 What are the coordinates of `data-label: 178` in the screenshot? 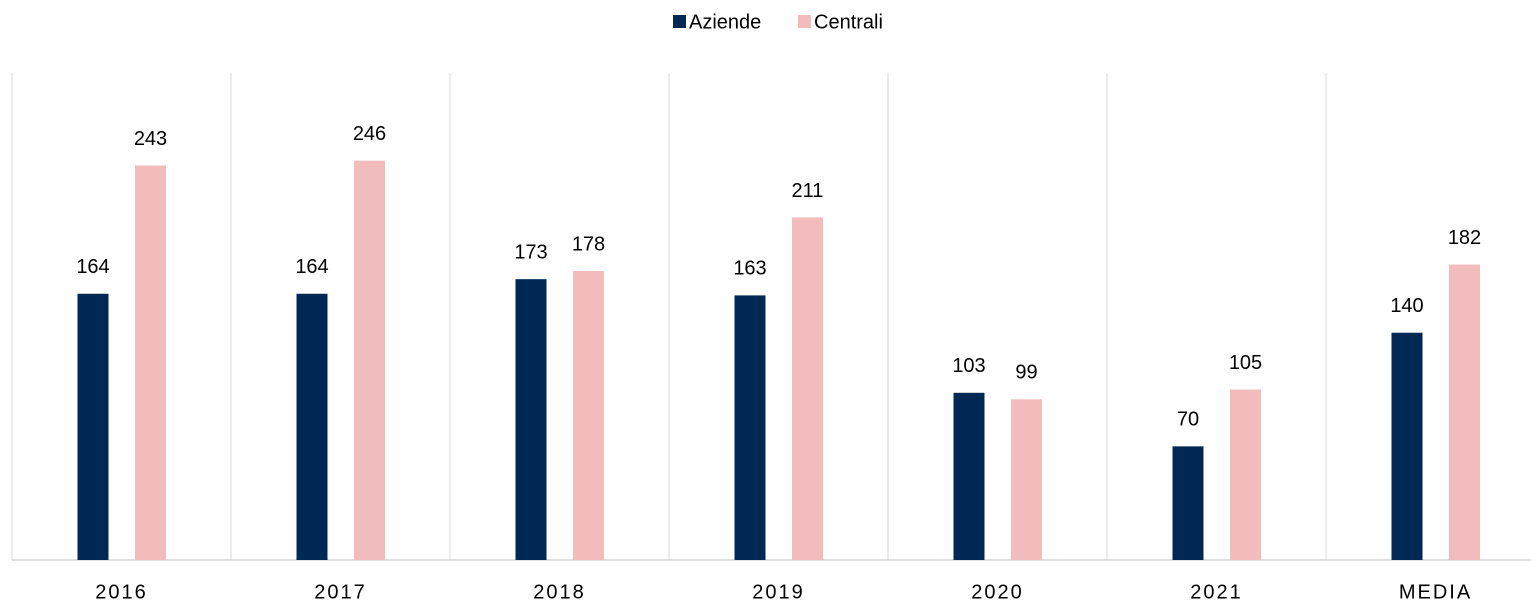 It's located at (588, 244).